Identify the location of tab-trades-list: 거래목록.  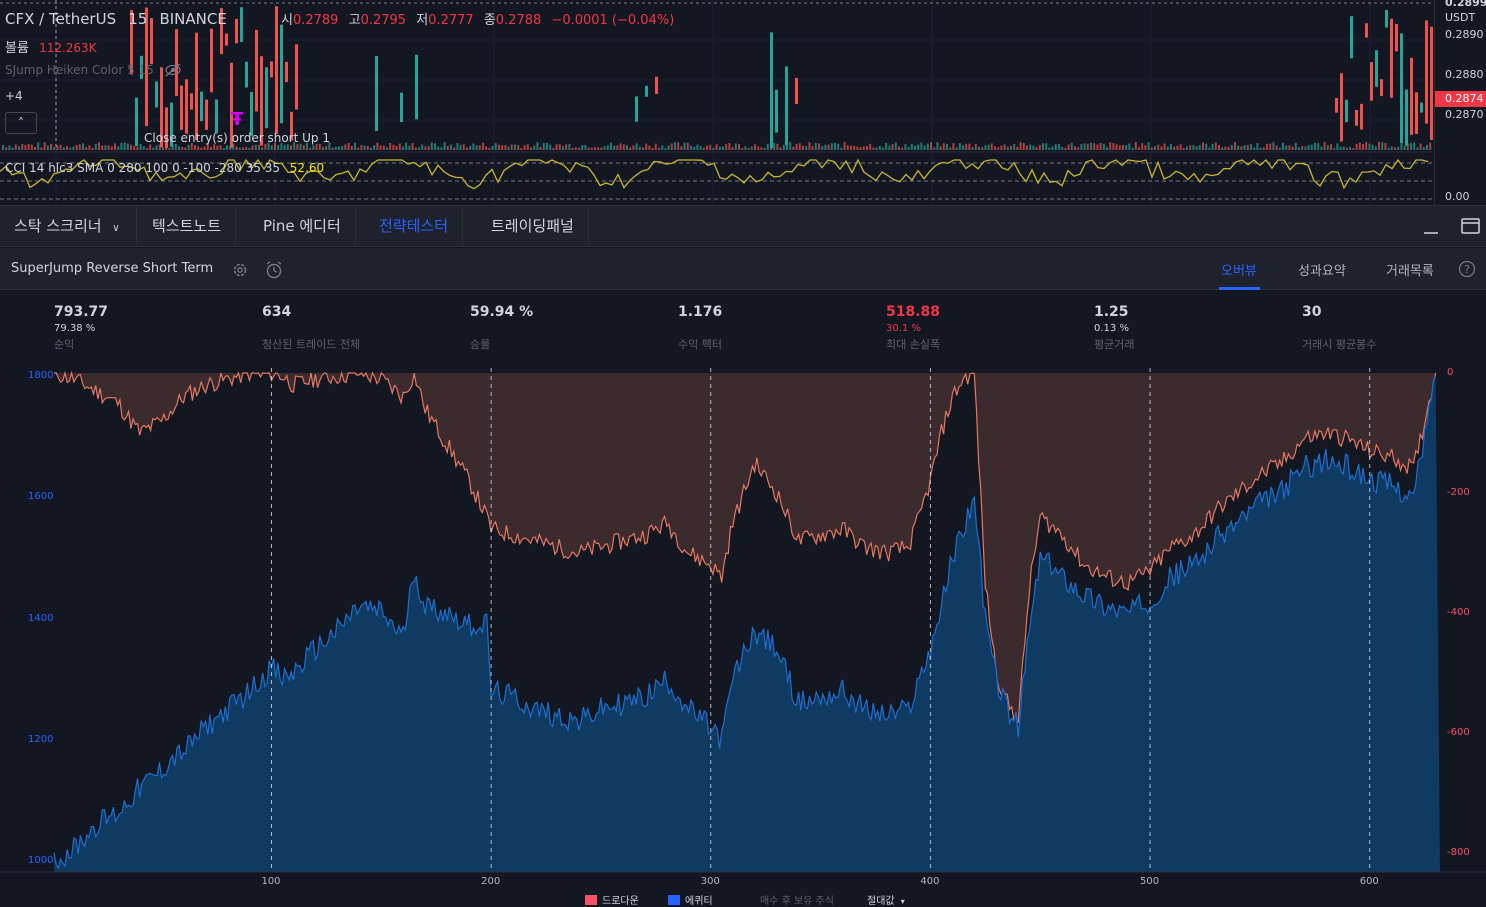
(1410, 271).